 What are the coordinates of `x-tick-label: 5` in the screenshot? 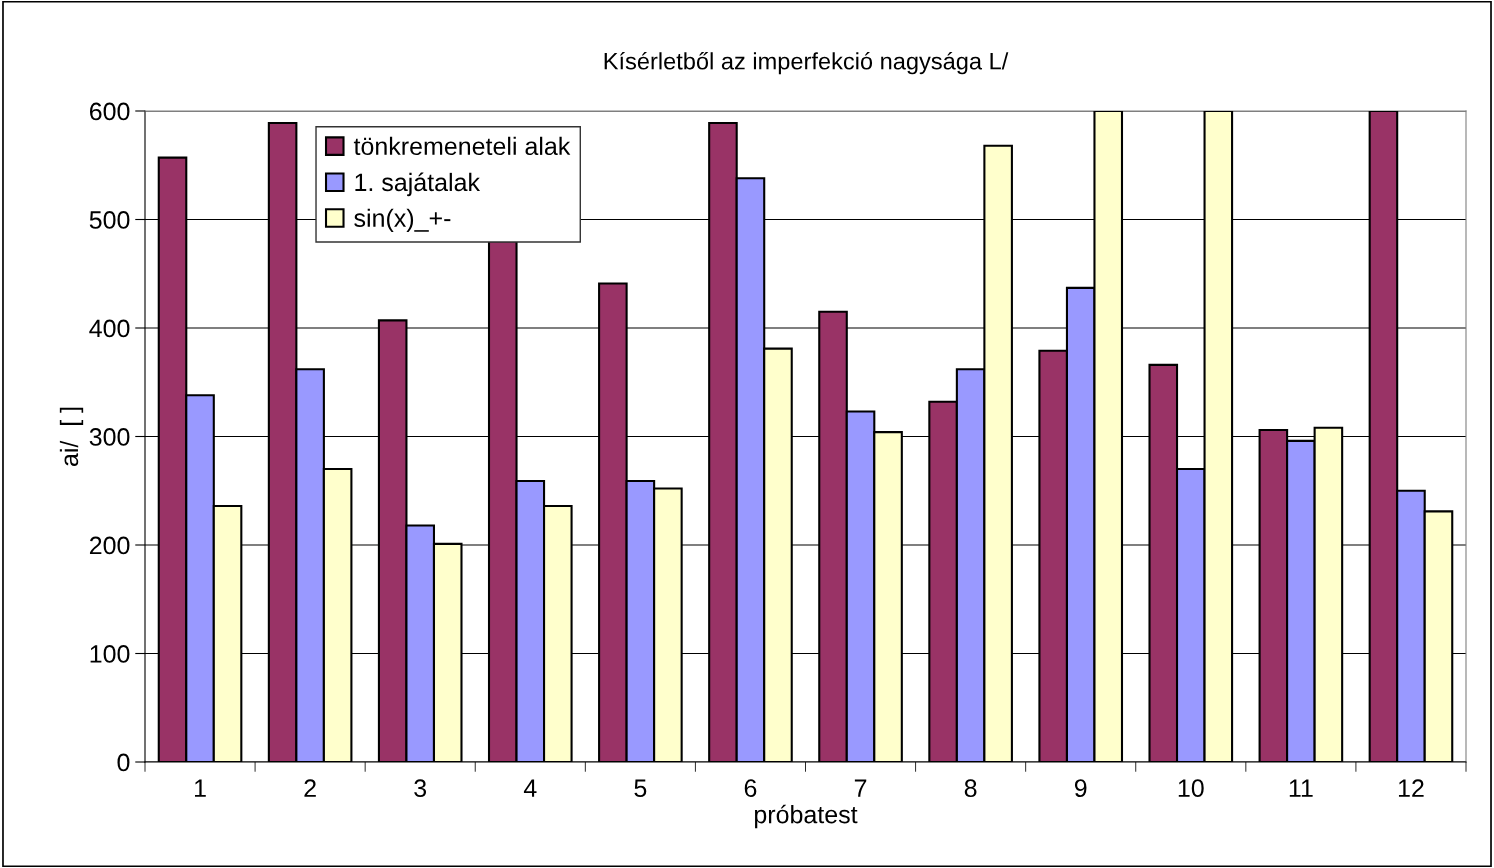 It's located at (640, 788).